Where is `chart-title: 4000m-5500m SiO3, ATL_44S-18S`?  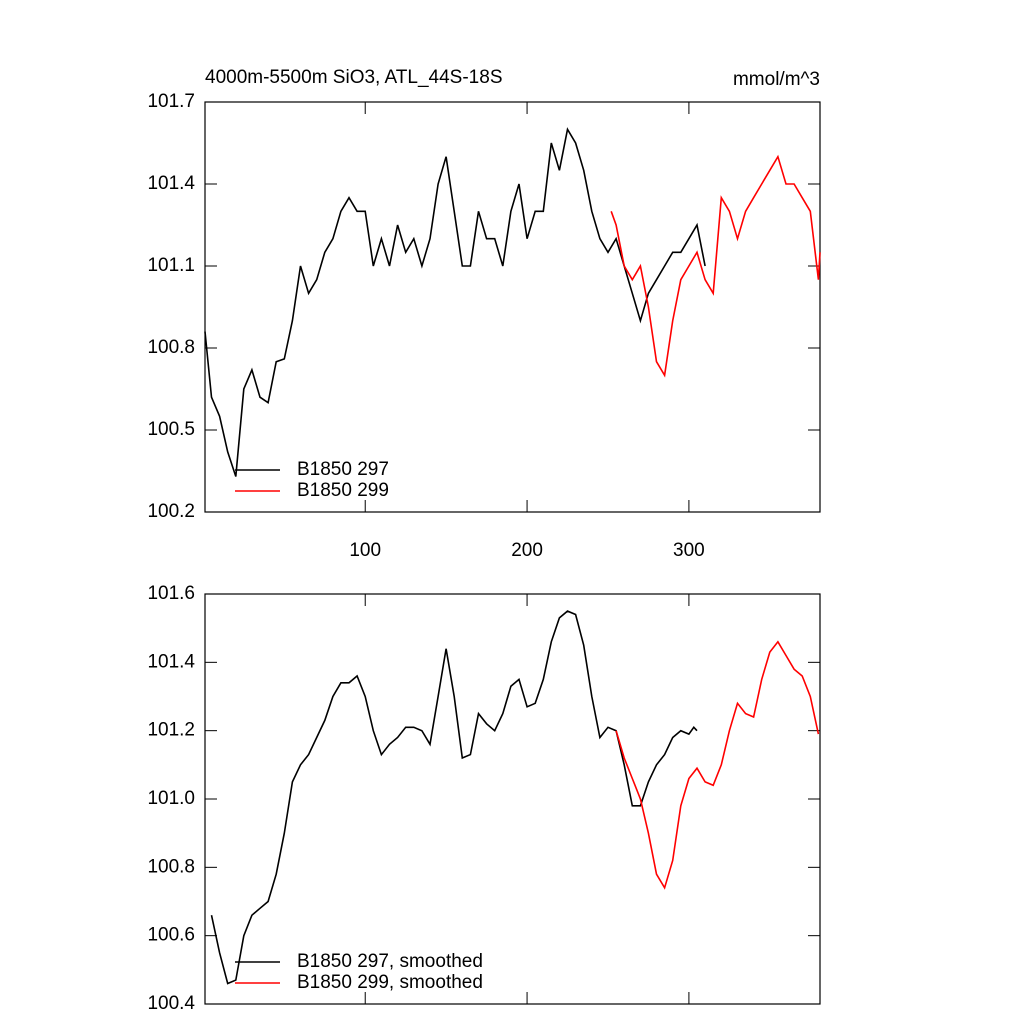 chart-title: 4000m-5500m SiO3, ATL_44S-18S is located at coordinates (354, 77).